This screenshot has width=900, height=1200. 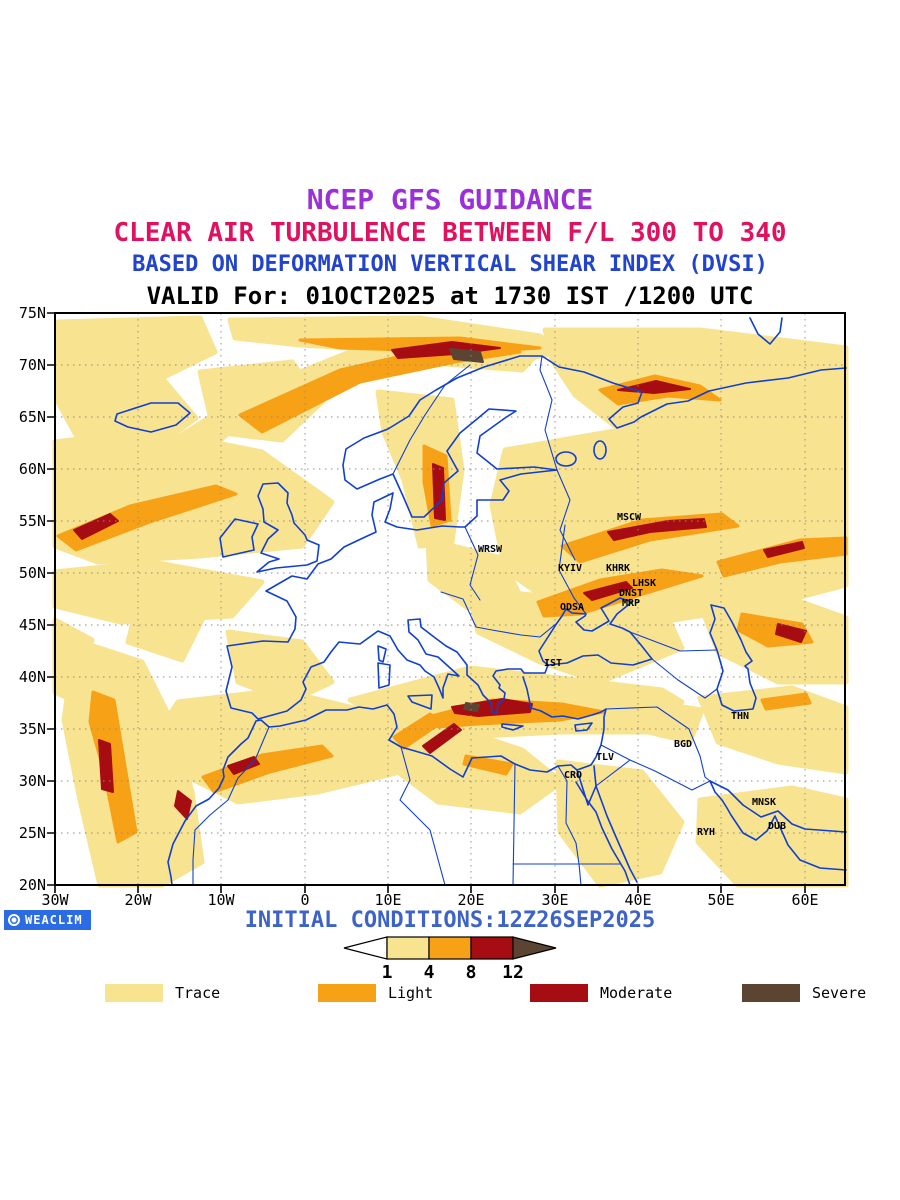 What do you see at coordinates (429, 900) in the screenshot?
I see `longitude-labels: 30W 20W 10W 0 10E 20E 30E 40E 50E 60E` at bounding box center [429, 900].